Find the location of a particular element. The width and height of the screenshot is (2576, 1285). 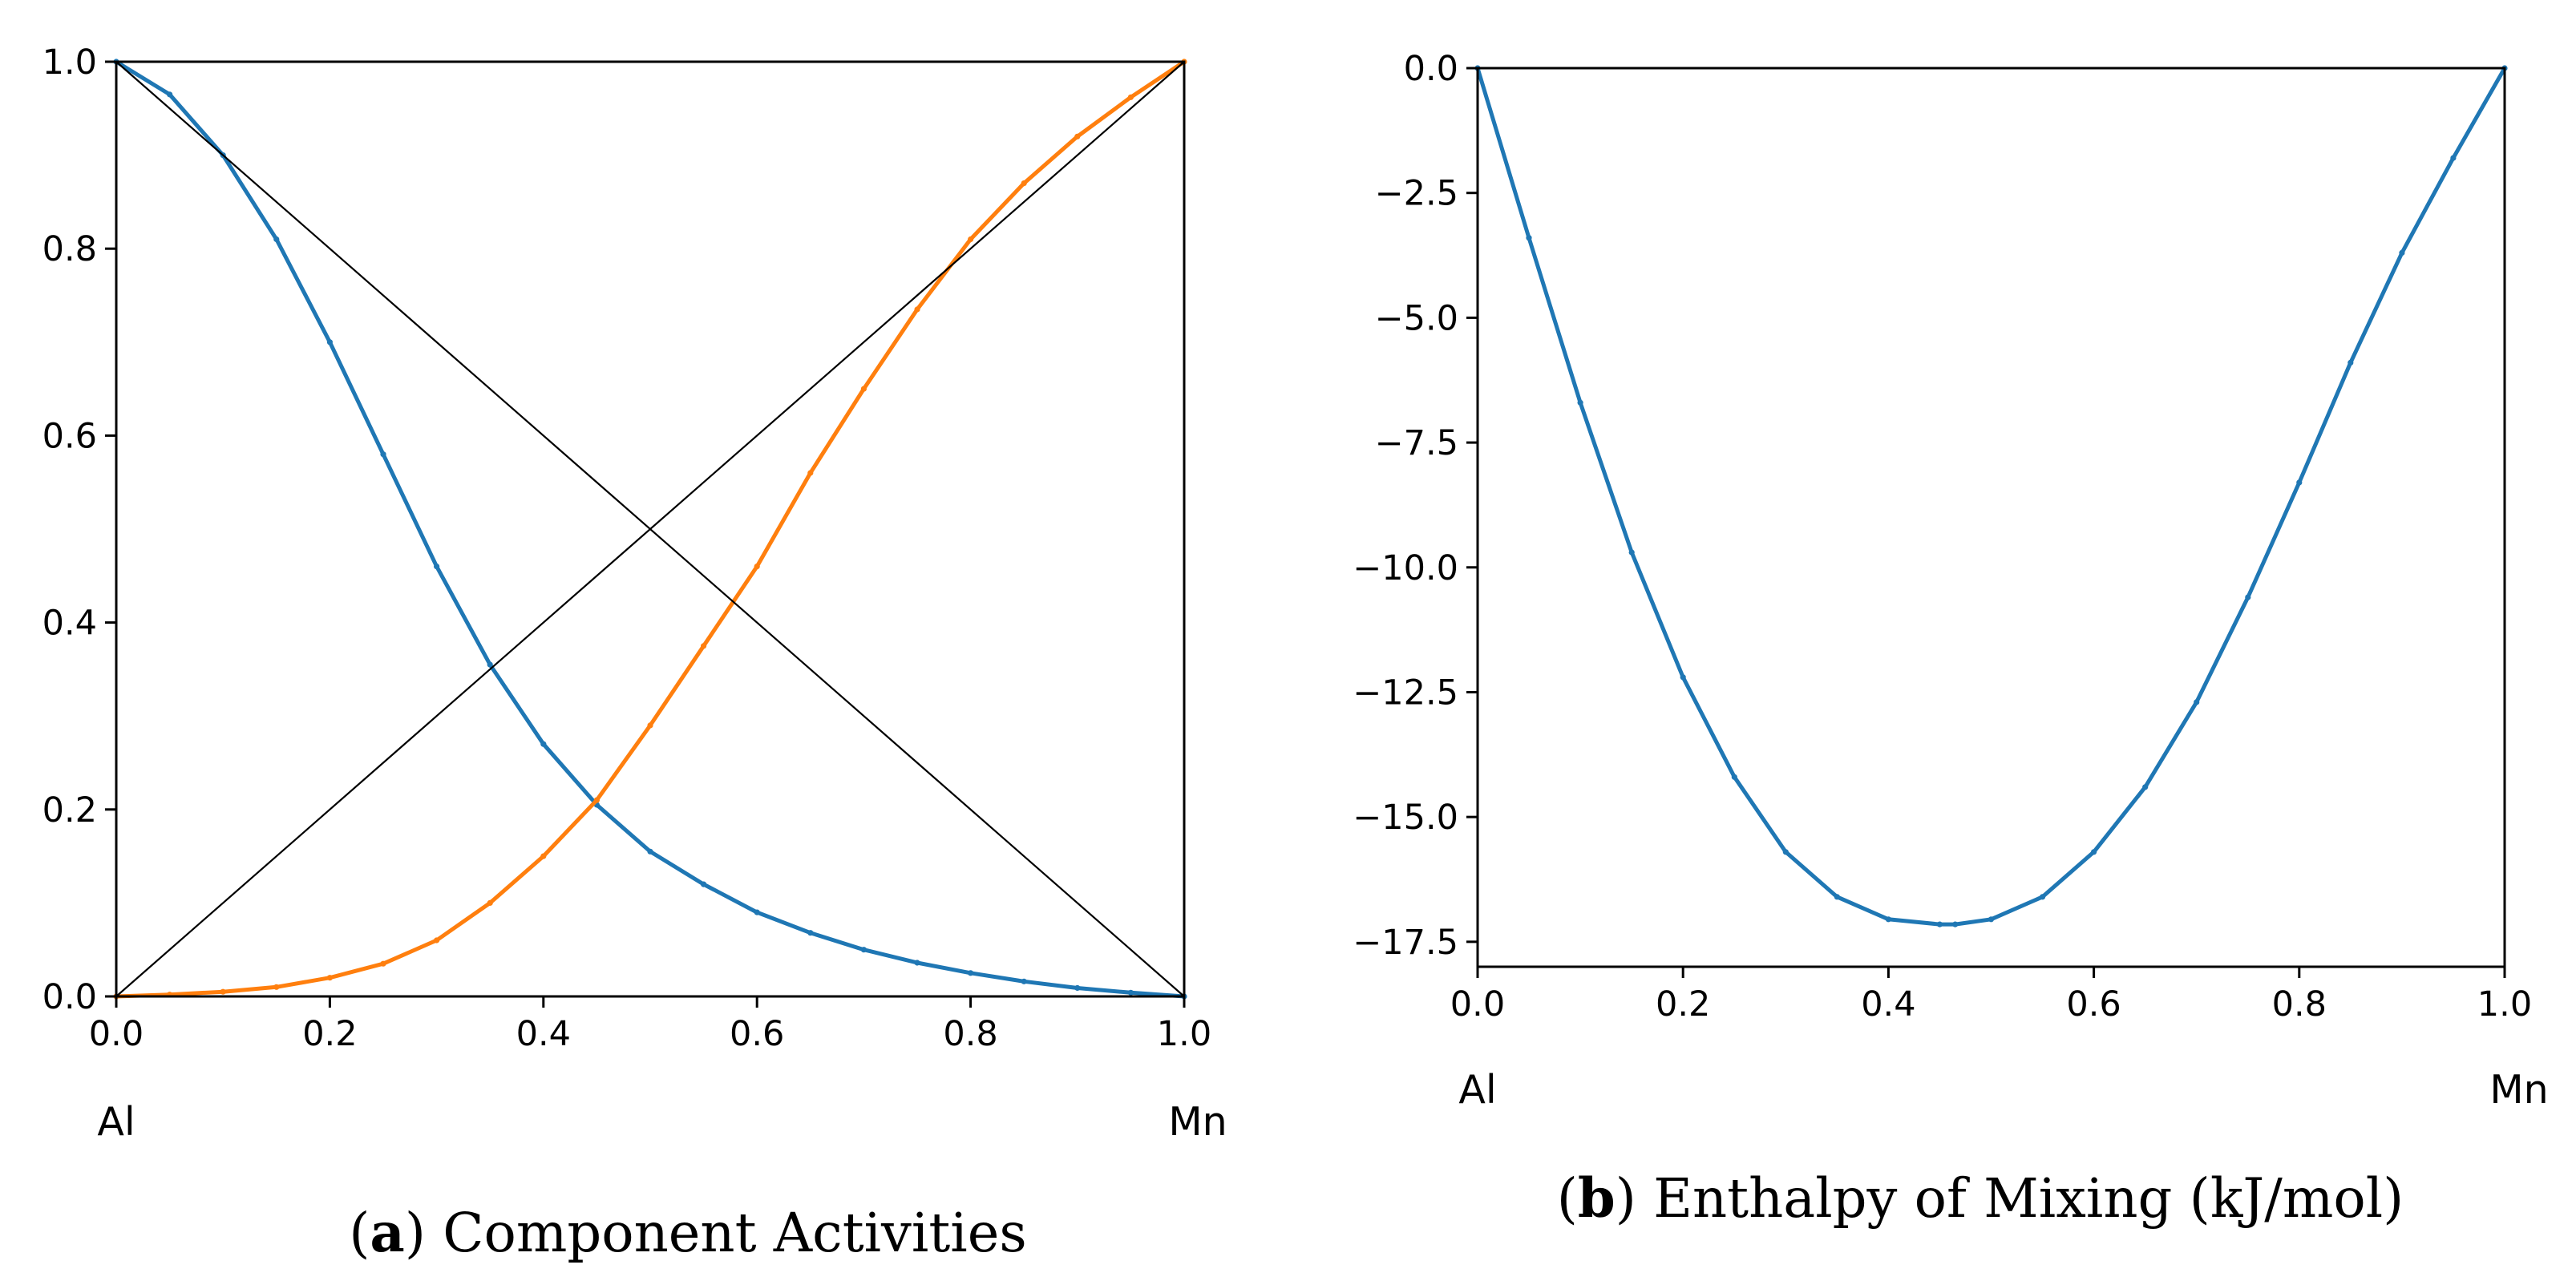

panel-a-y-tick-label-2: 0.4 is located at coordinates (69, 624).